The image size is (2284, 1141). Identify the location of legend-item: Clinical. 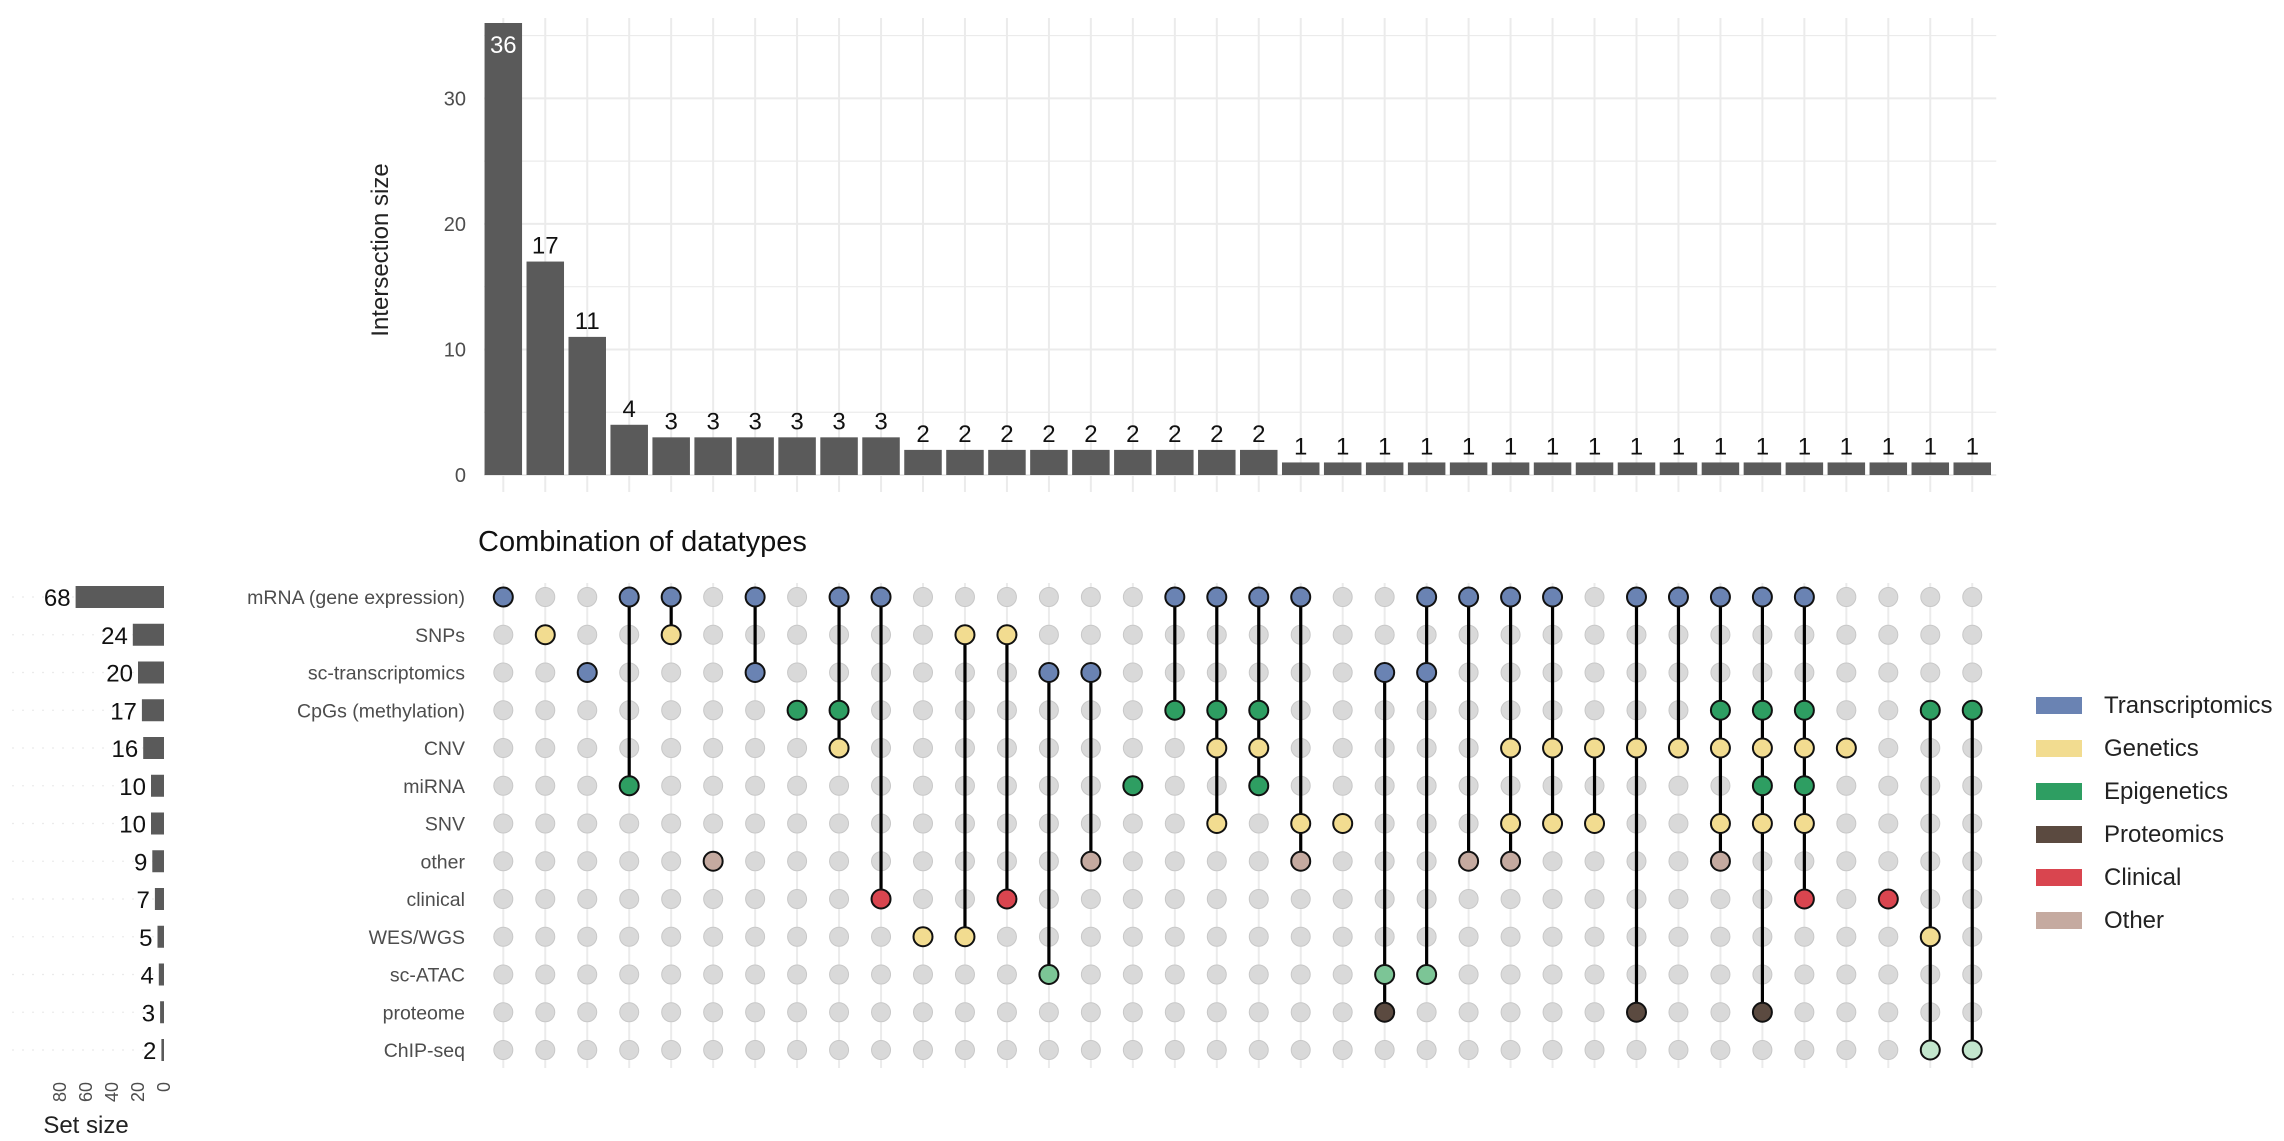
(2154, 877).